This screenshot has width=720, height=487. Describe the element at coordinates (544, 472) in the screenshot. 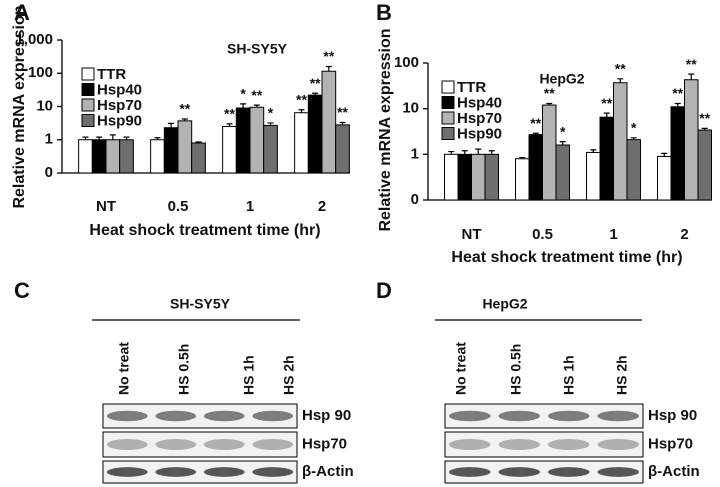

I see `blot-strip` at that location.